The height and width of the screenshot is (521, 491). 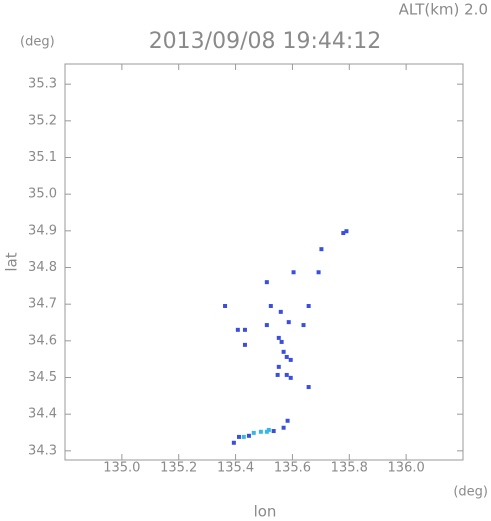 What do you see at coordinates (265, 512) in the screenshot?
I see `x-axis-label: lon` at bounding box center [265, 512].